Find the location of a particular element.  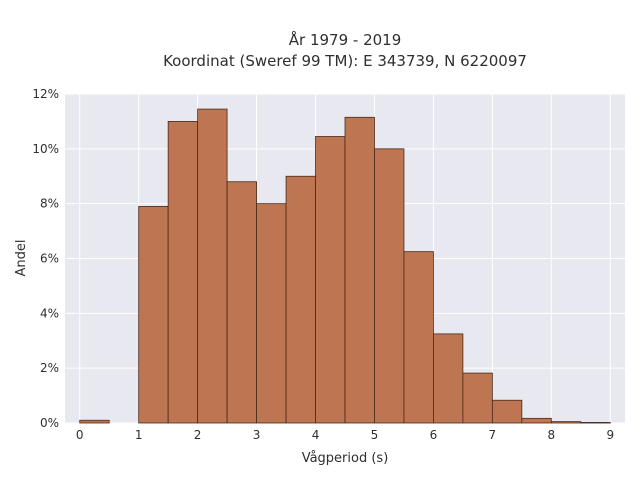

x-tick-label: 8 is located at coordinates (551, 435).